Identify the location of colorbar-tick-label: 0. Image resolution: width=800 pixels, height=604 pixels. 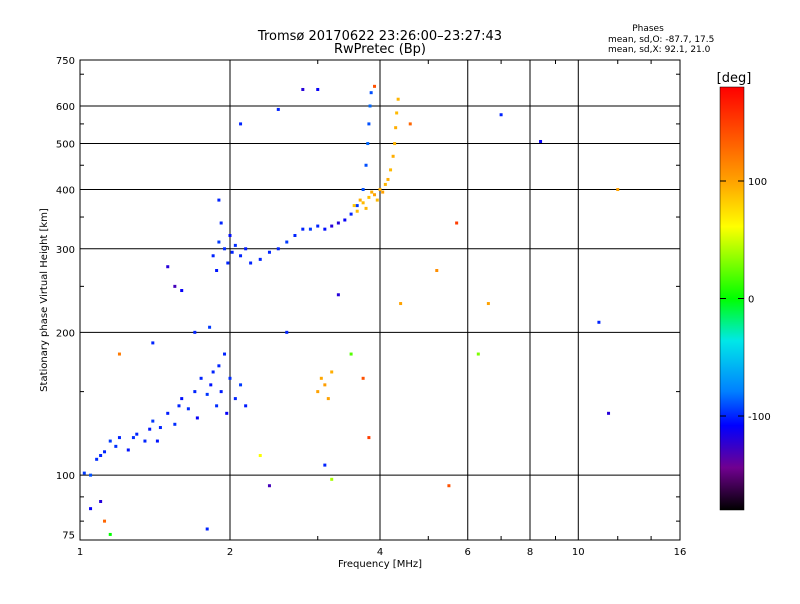
(751, 300).